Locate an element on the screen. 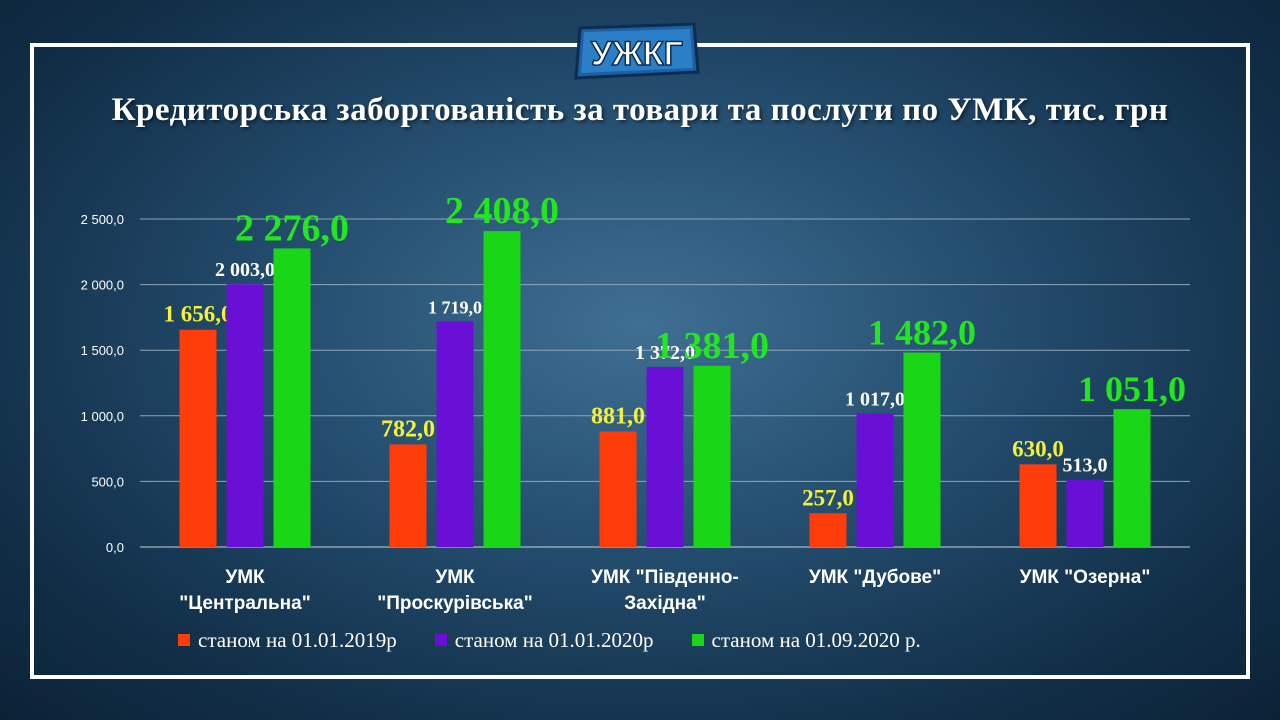 This screenshot has height=720, width=1280. x-category-label: "Центральна" is located at coordinates (244, 603).